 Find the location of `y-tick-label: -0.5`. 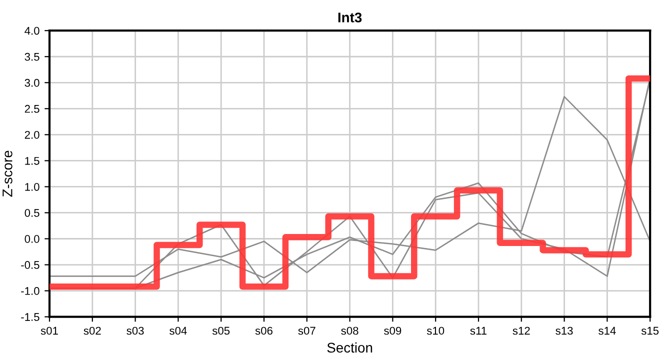

y-tick-label: -0.5 is located at coordinates (30, 265).